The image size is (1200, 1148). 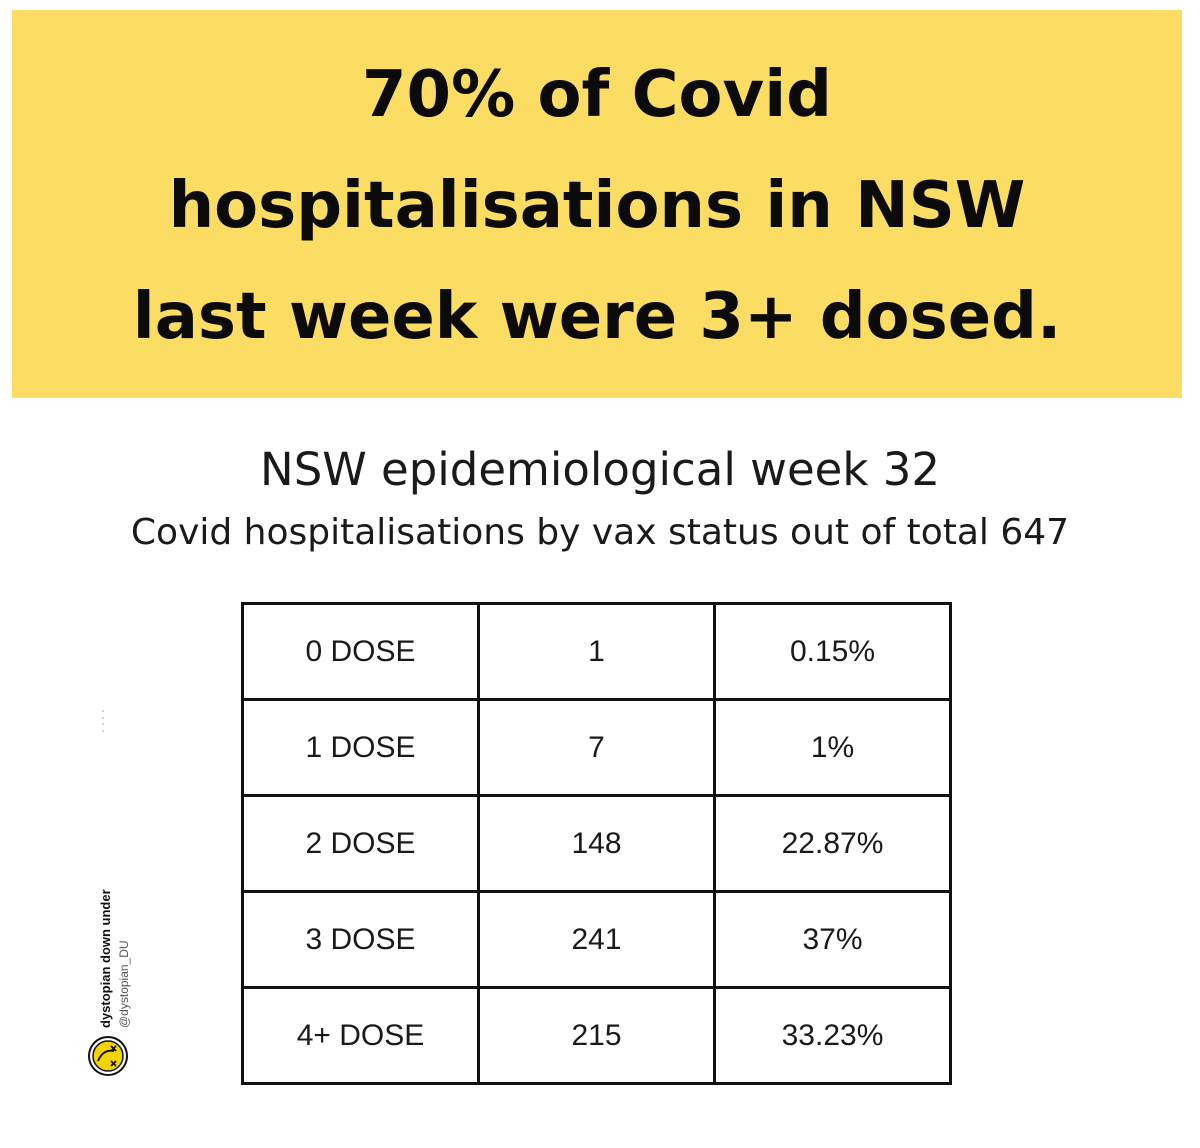 I want to click on table-cell-status: 0 DOSE, so click(x=360, y=651).